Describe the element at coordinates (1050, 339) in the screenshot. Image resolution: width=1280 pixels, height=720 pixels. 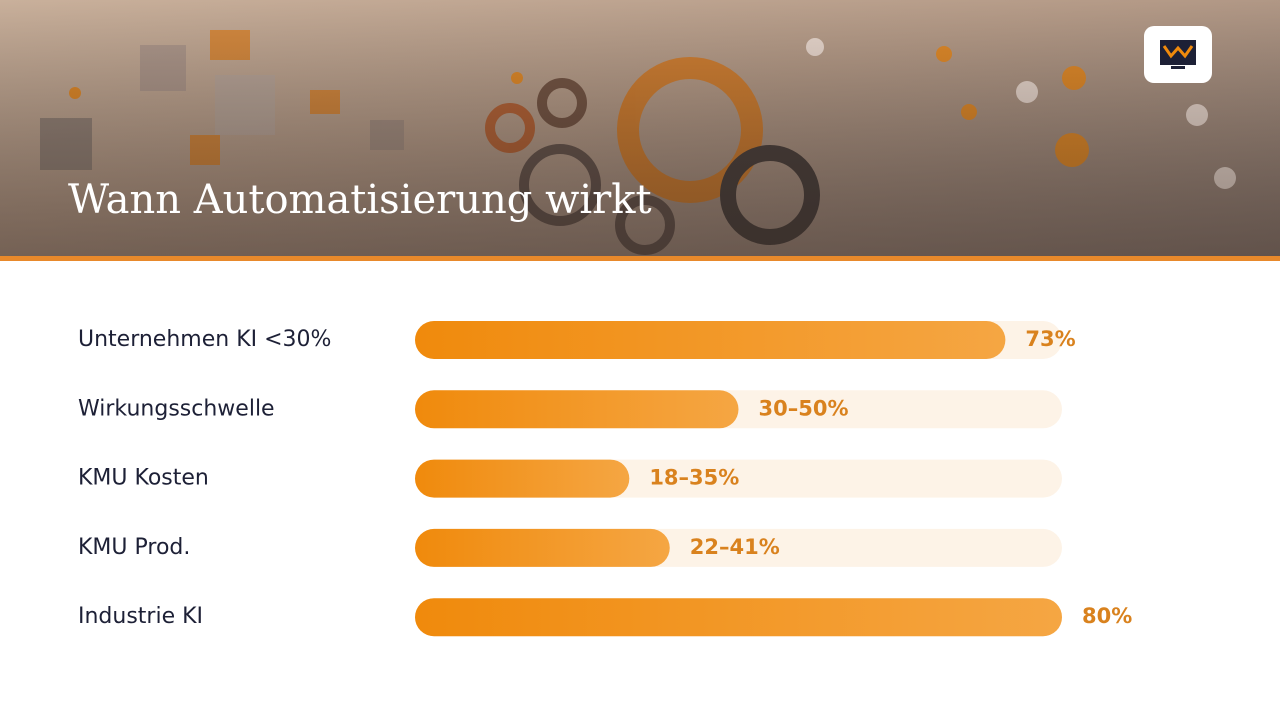
I see `value-label: 73%` at that location.